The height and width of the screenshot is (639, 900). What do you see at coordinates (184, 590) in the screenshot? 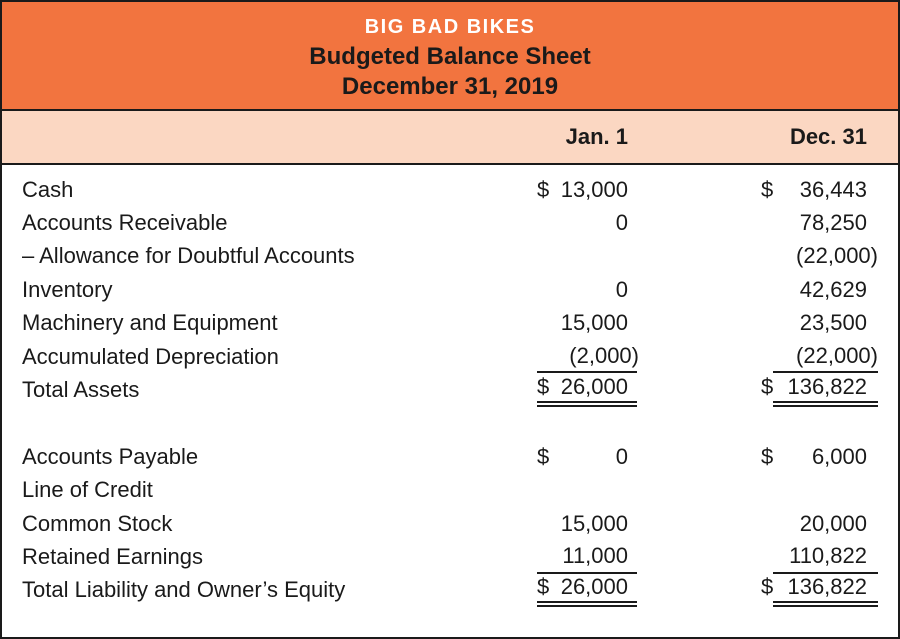
I see `row-label: Total Liability and Owner’s Equity` at bounding box center [184, 590].